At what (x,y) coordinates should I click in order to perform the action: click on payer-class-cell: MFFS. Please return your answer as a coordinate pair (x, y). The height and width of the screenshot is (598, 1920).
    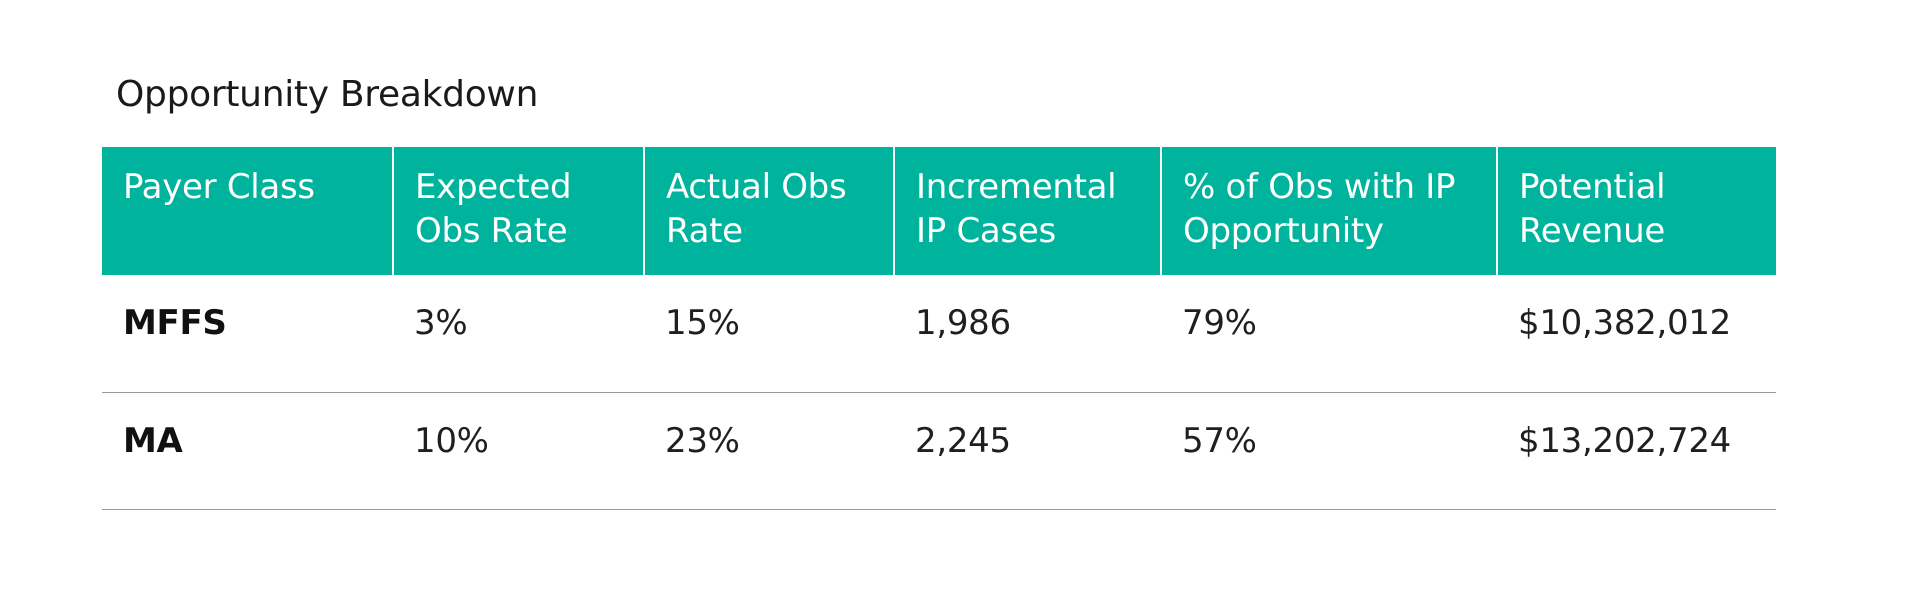
    Looking at the image, I should click on (247, 334).